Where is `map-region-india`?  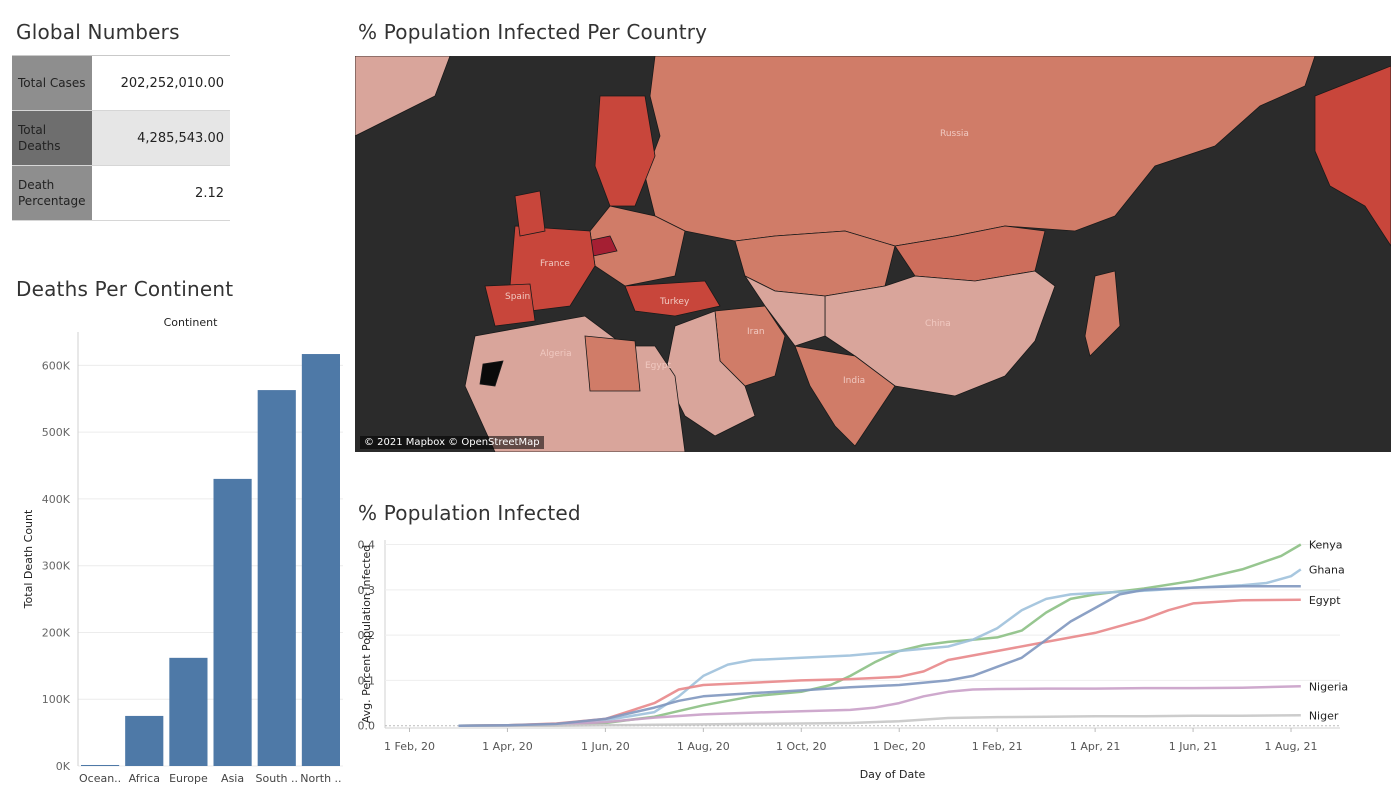
map-region-india is located at coordinates (845, 396).